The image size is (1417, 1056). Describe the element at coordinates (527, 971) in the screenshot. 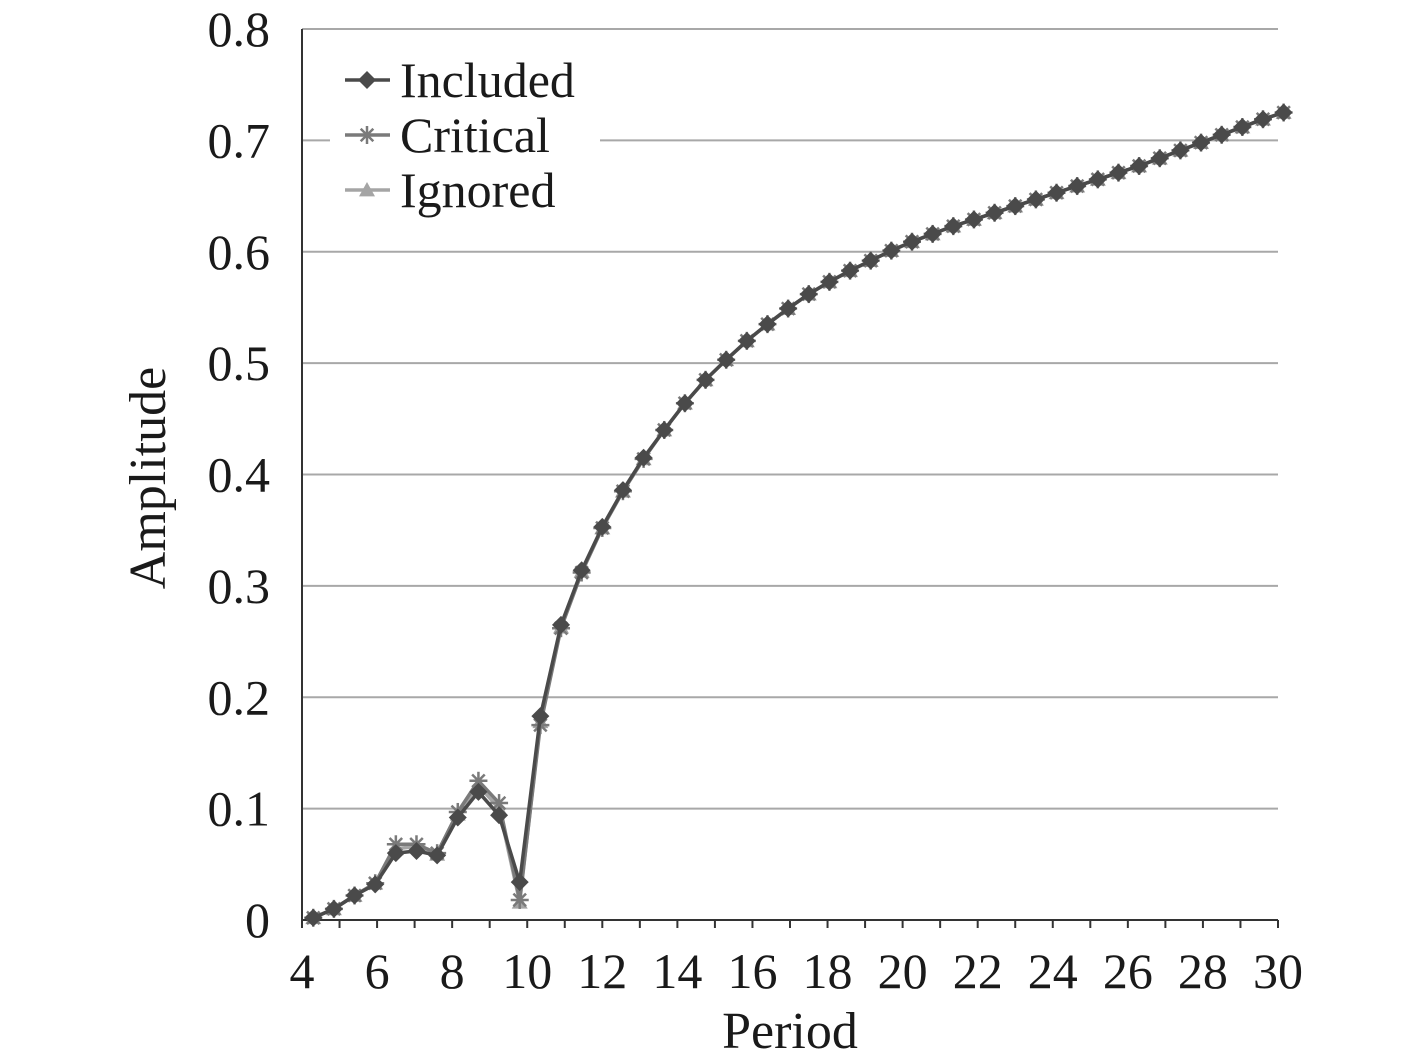

I see `x-tick-label: 10` at that location.